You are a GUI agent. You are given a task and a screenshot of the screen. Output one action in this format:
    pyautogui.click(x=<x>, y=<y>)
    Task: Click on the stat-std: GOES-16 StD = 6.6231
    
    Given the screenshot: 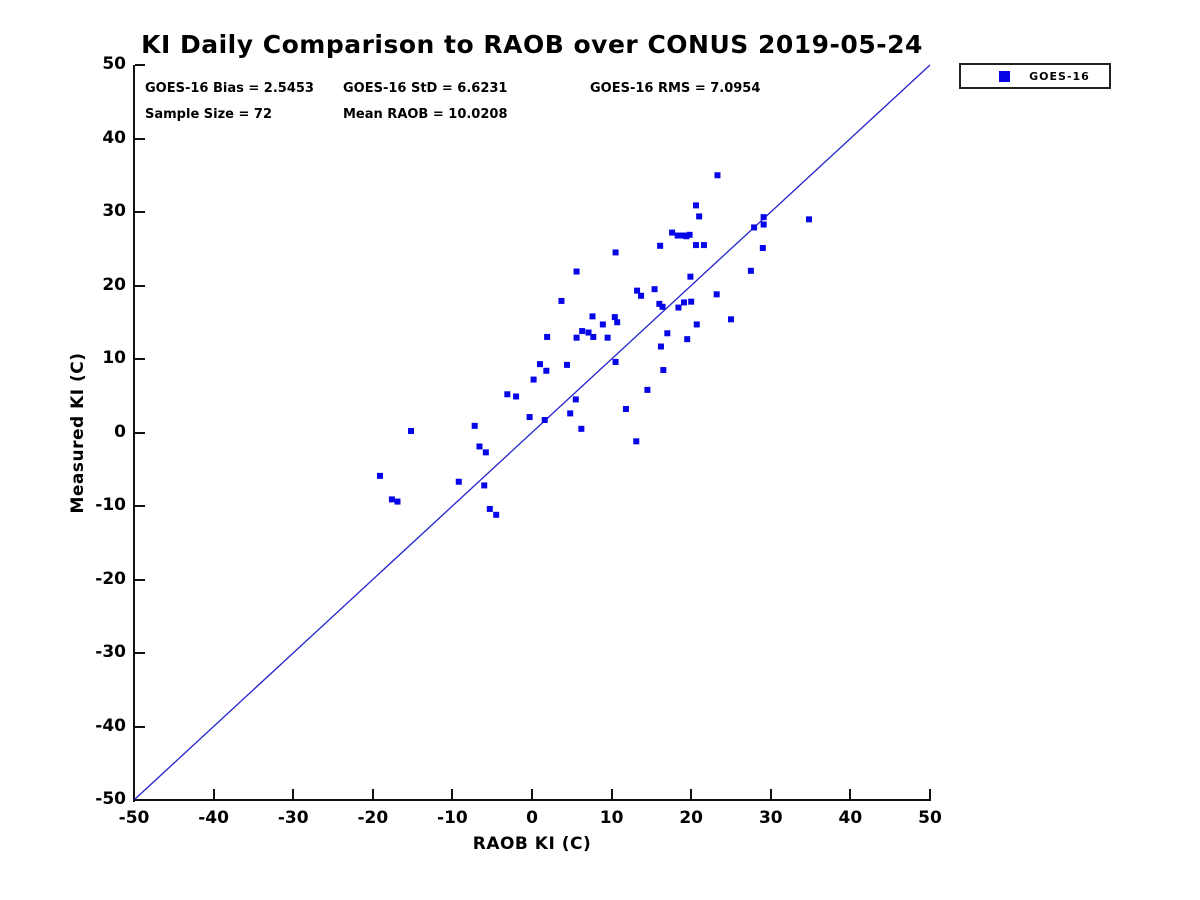 What is the action you would take?
    pyautogui.click(x=425, y=88)
    